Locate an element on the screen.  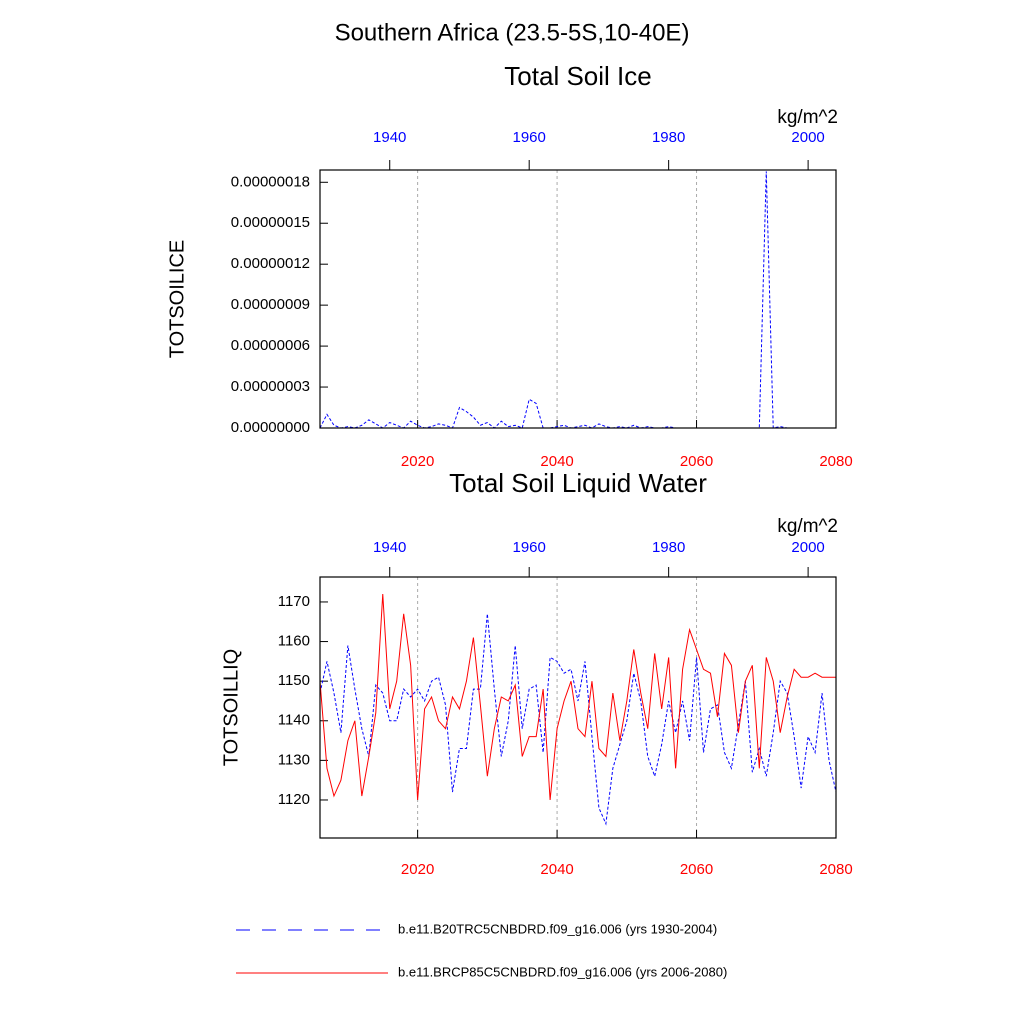
y-tick-label: 1160 is located at coordinates (294, 641).